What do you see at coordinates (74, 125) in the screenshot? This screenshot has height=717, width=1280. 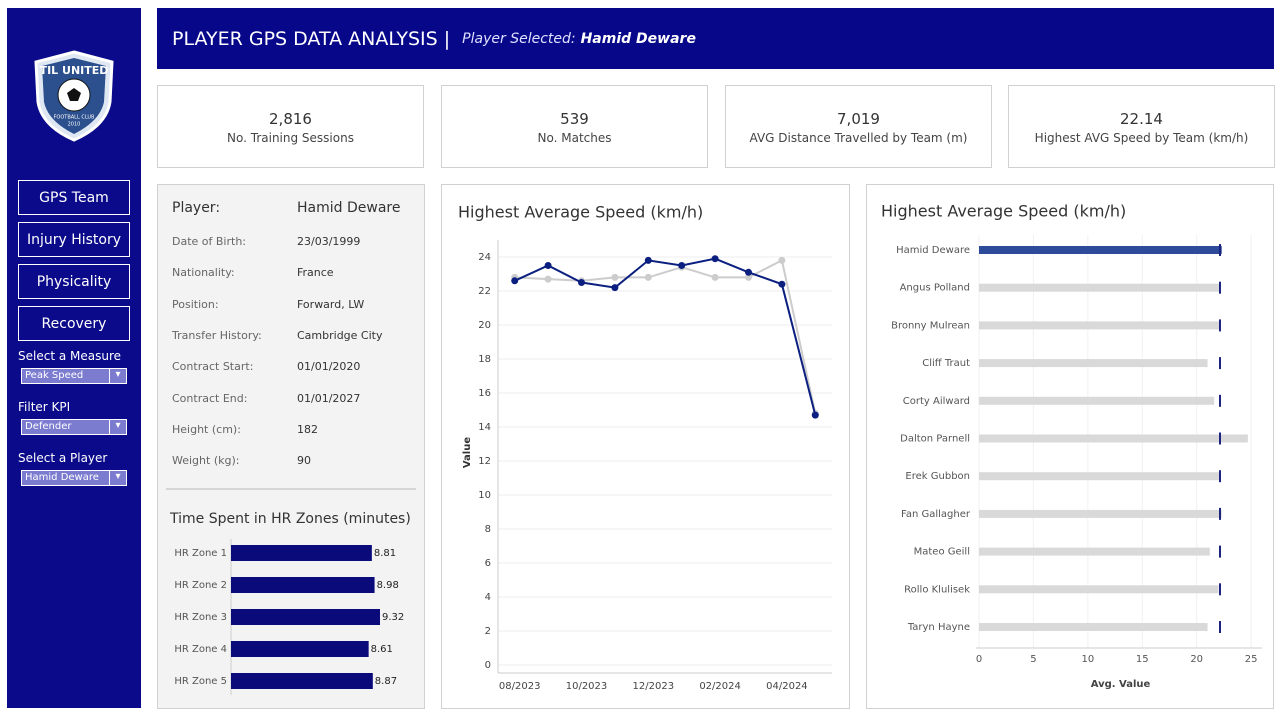 I see `logo-year: 2010` at bounding box center [74, 125].